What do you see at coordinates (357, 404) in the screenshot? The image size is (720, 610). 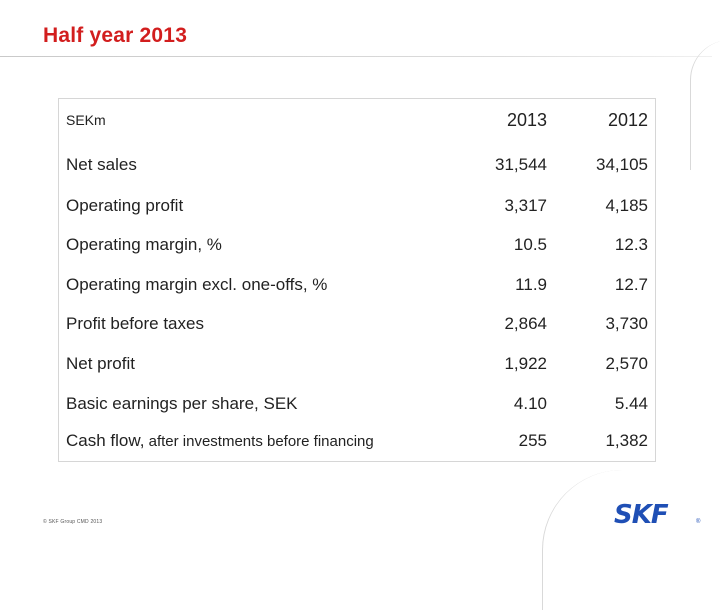 I see `table-row: Basic earnings per share, SEK 4.10 5.44` at bounding box center [357, 404].